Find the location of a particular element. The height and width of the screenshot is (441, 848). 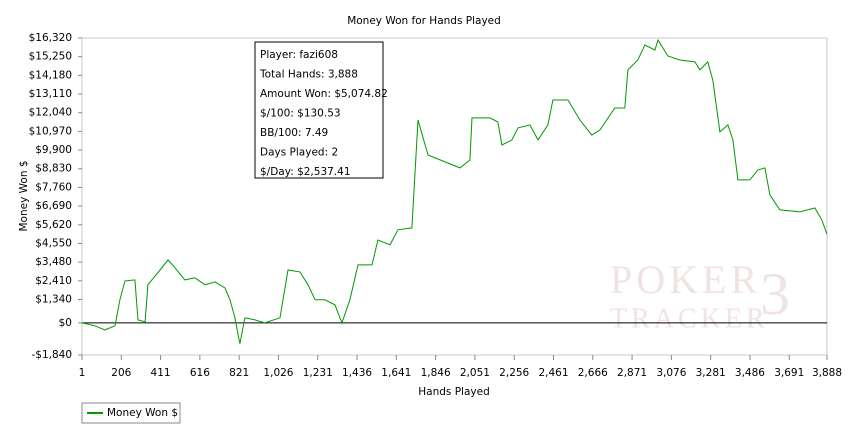

y-tick-label: $14,180 is located at coordinates (50, 75).